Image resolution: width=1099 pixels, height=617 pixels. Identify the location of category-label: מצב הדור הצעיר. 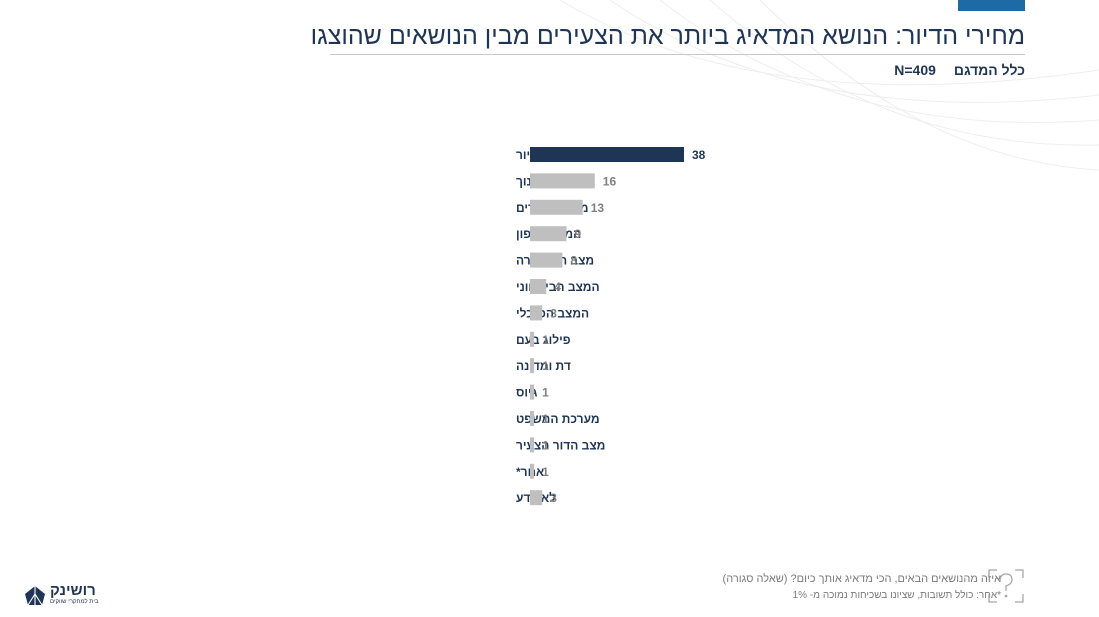
(560, 445).